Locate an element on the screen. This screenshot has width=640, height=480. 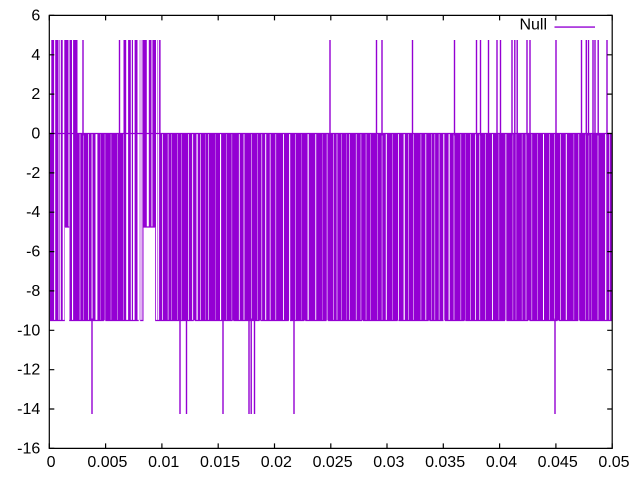
svg-text: 6 is located at coordinates (35, 15).